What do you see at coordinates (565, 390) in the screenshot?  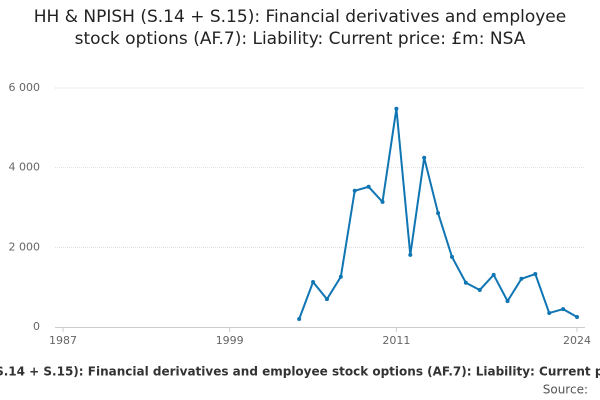 I see `source: Source:` at bounding box center [565, 390].